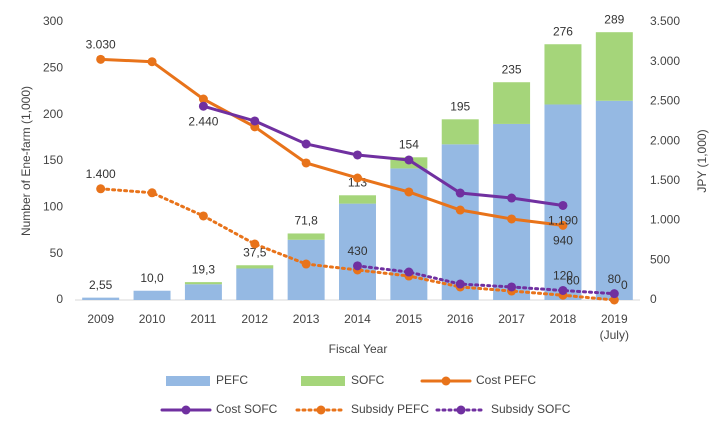  Describe the element at coordinates (563, 31) in the screenshot. I see `total-label: 276` at that location.